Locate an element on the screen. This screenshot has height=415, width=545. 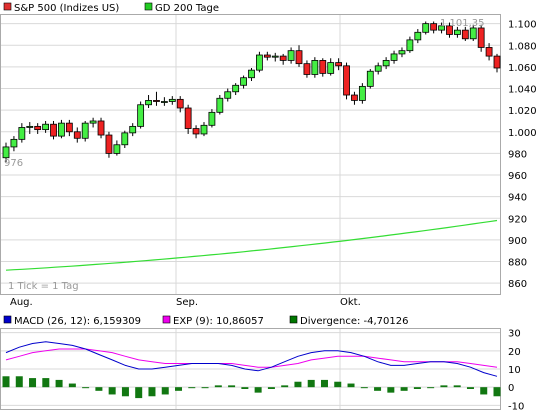
macd-line is located at coordinates (251, 359).